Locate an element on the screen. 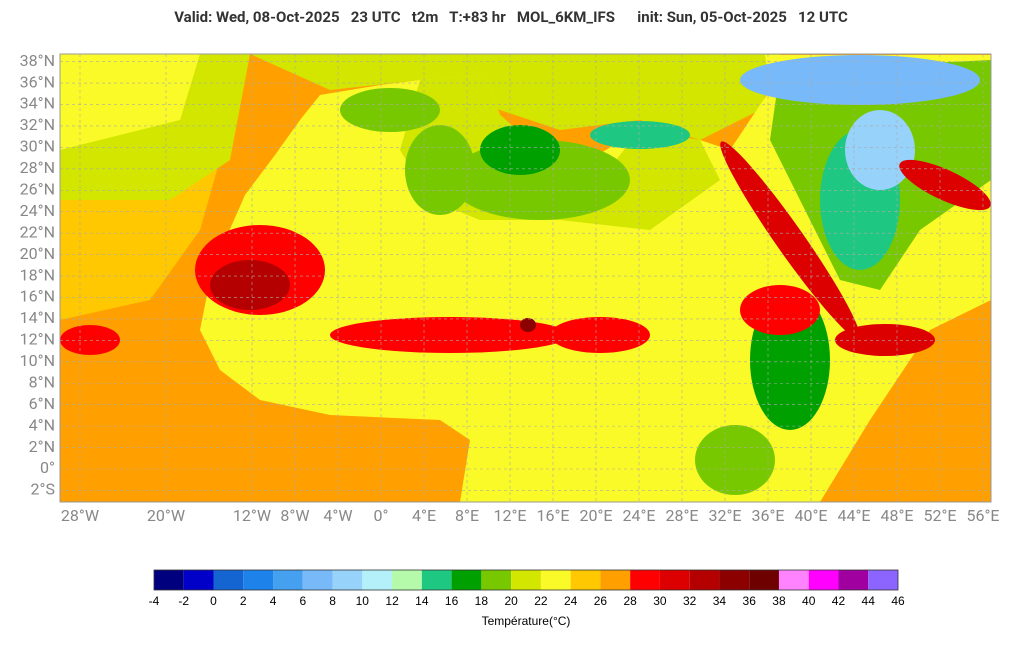  lon-tick-label: 8°E is located at coordinates (467, 515).